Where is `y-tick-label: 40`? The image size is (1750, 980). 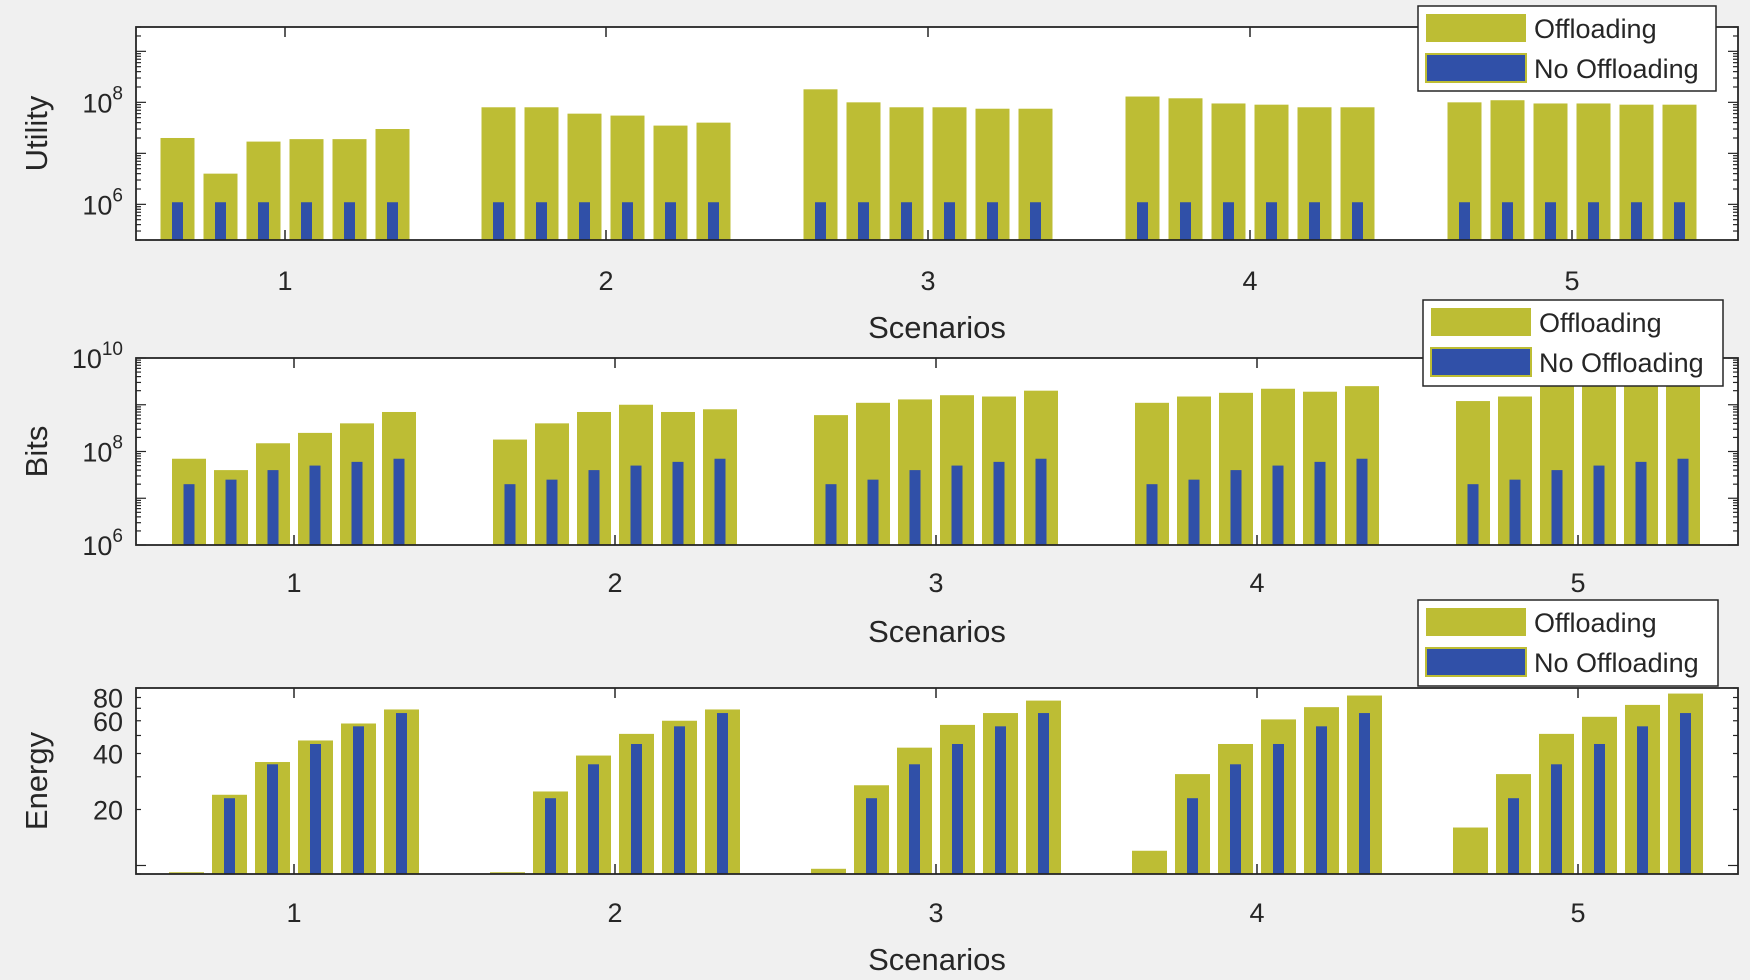 y-tick-label: 40 is located at coordinates (108, 755).